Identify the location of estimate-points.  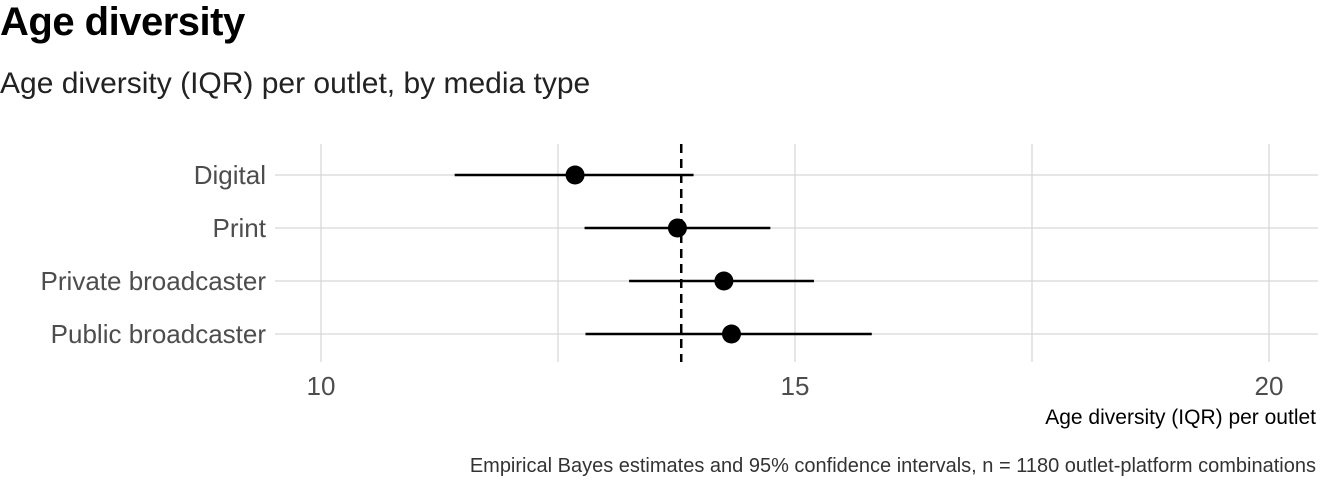
(653, 254).